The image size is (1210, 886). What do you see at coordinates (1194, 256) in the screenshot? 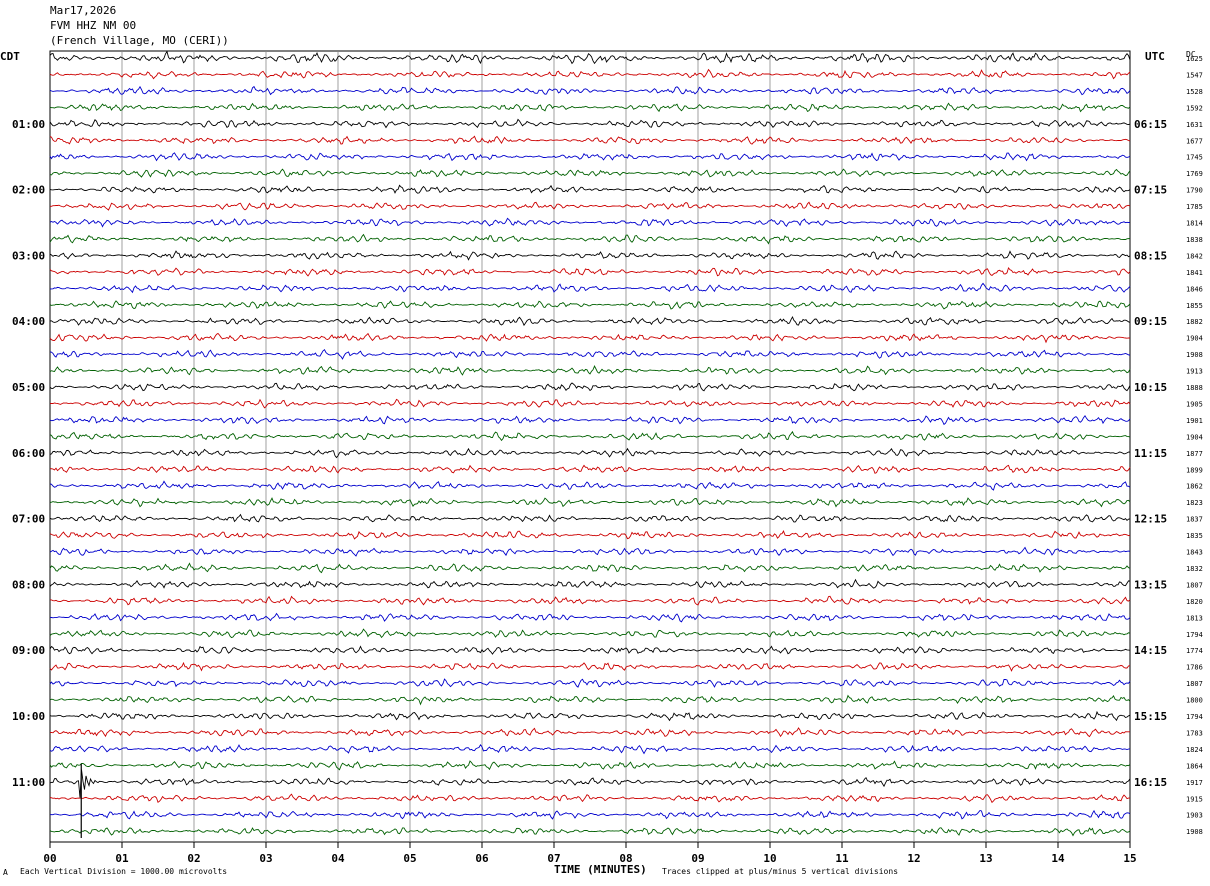
I see `dc-offset-label: 1842` at bounding box center [1194, 256].